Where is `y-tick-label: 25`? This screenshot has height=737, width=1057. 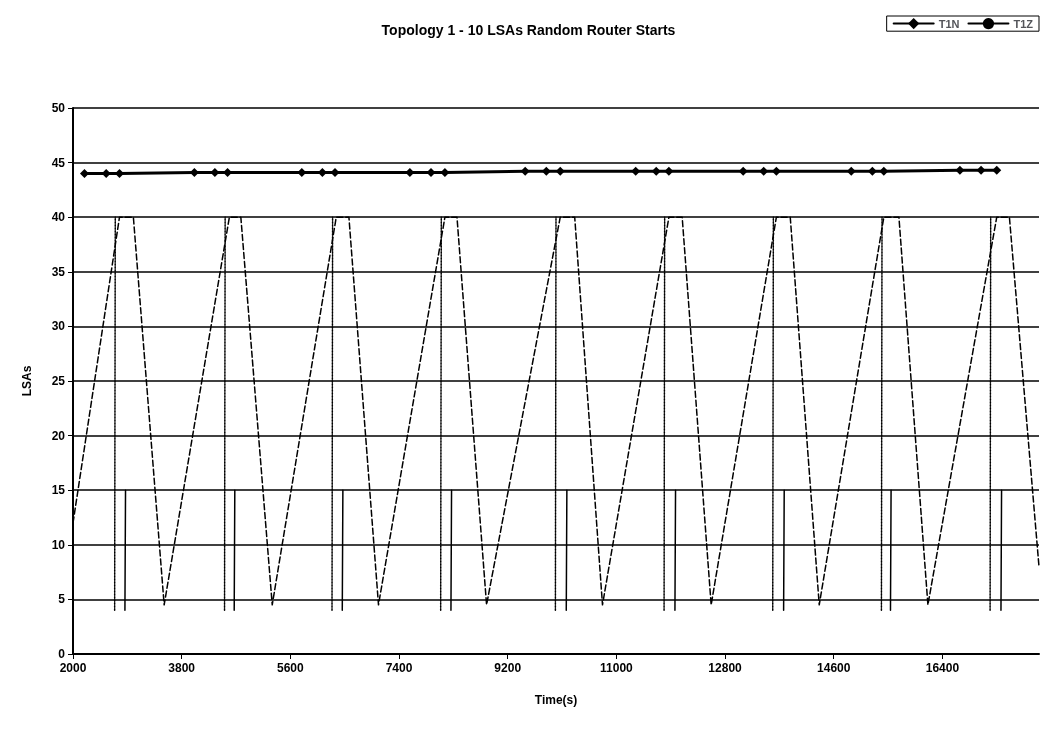
y-tick-label: 25 is located at coordinates (58, 381).